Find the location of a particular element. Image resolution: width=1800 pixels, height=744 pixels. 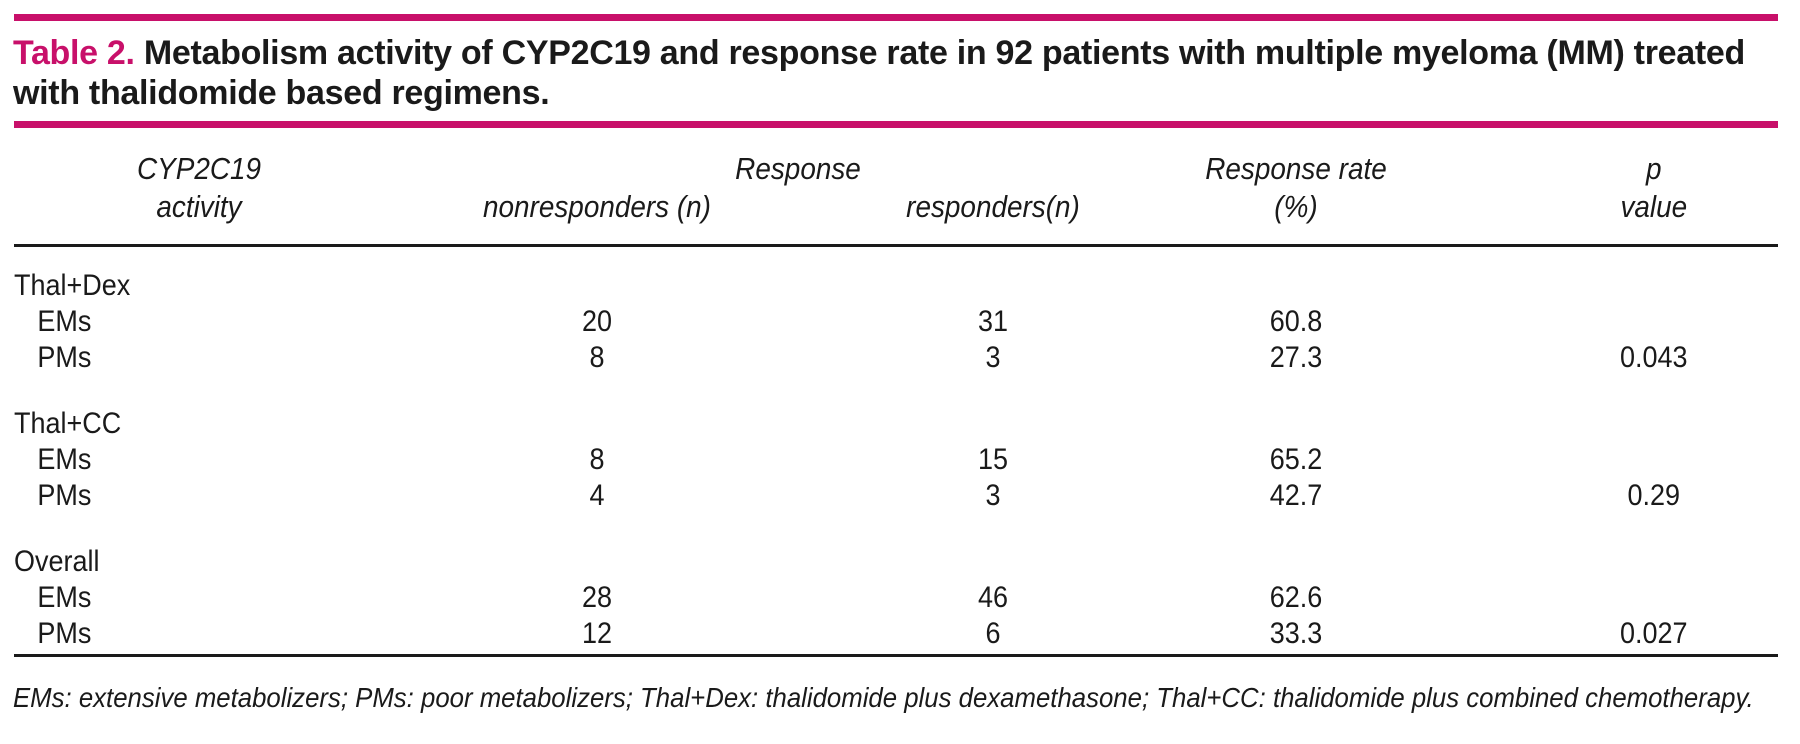

response-rate-value: 27.3 is located at coordinates (1296, 357).